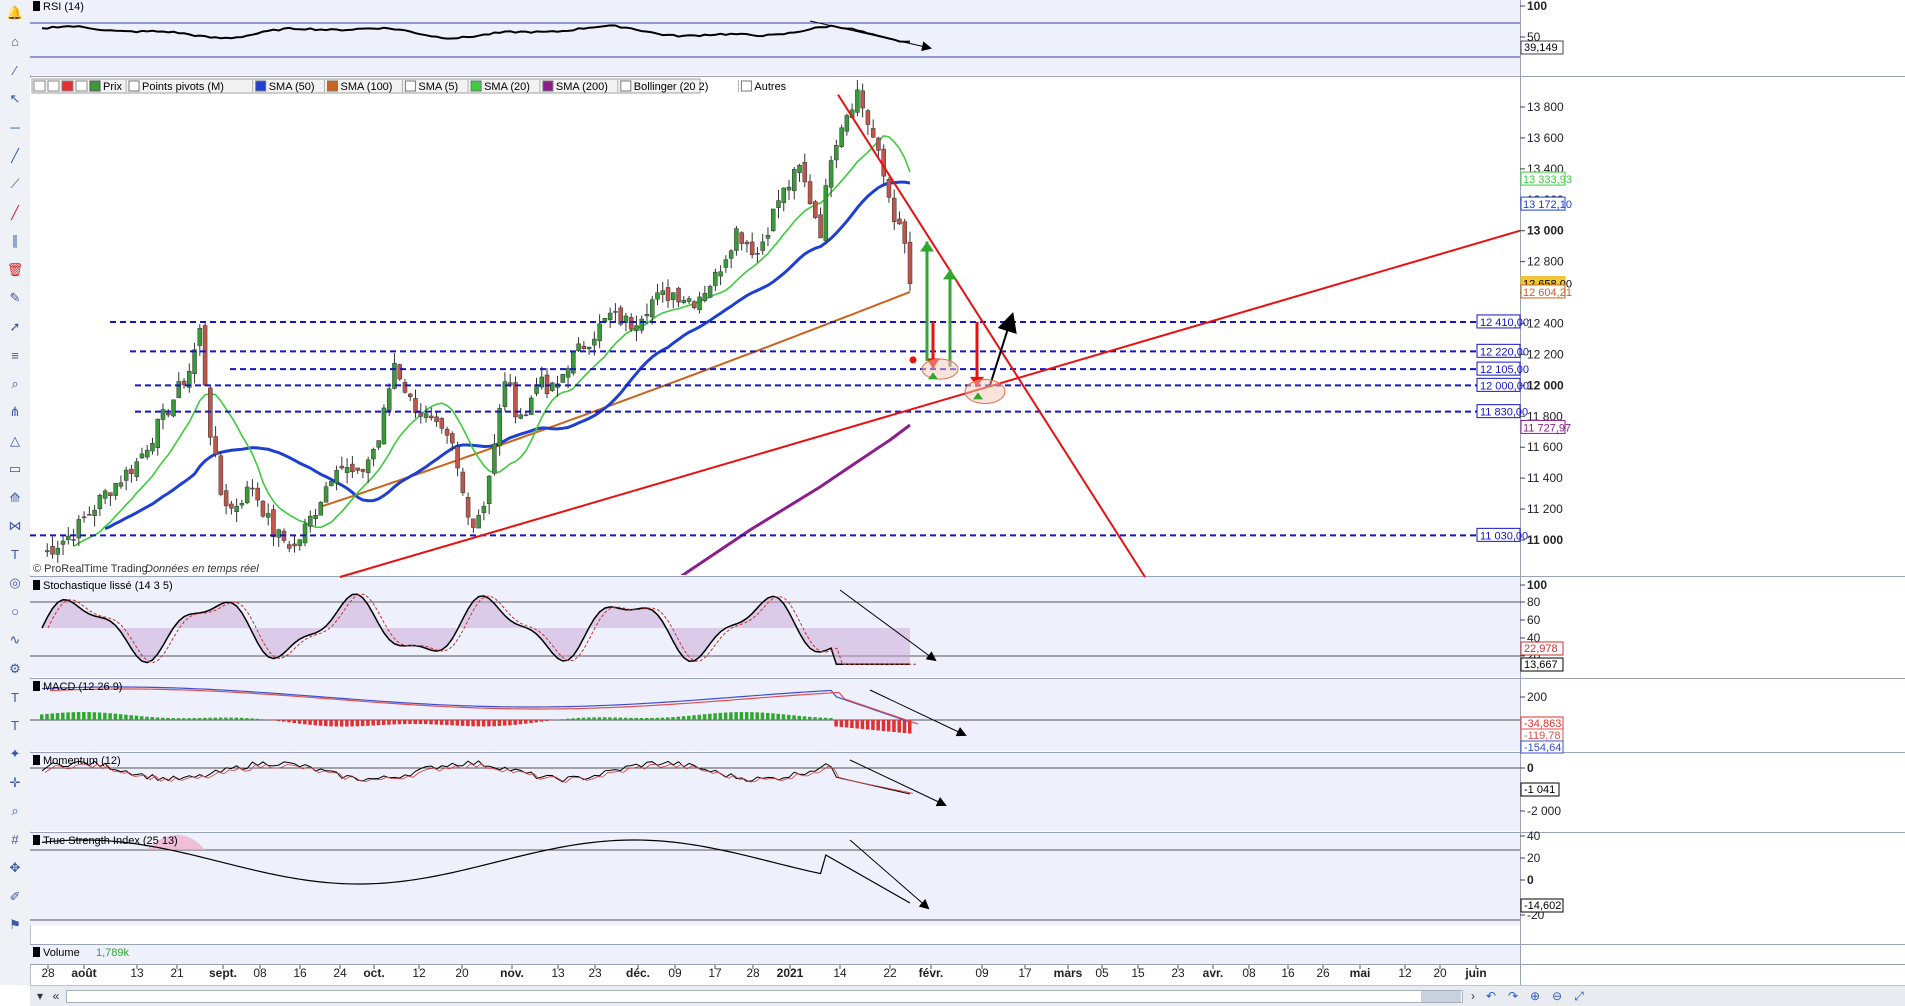 The image size is (1905, 1006). What do you see at coordinates (15, 156) in the screenshot?
I see `trend-line-icon: ╱` at bounding box center [15, 156].